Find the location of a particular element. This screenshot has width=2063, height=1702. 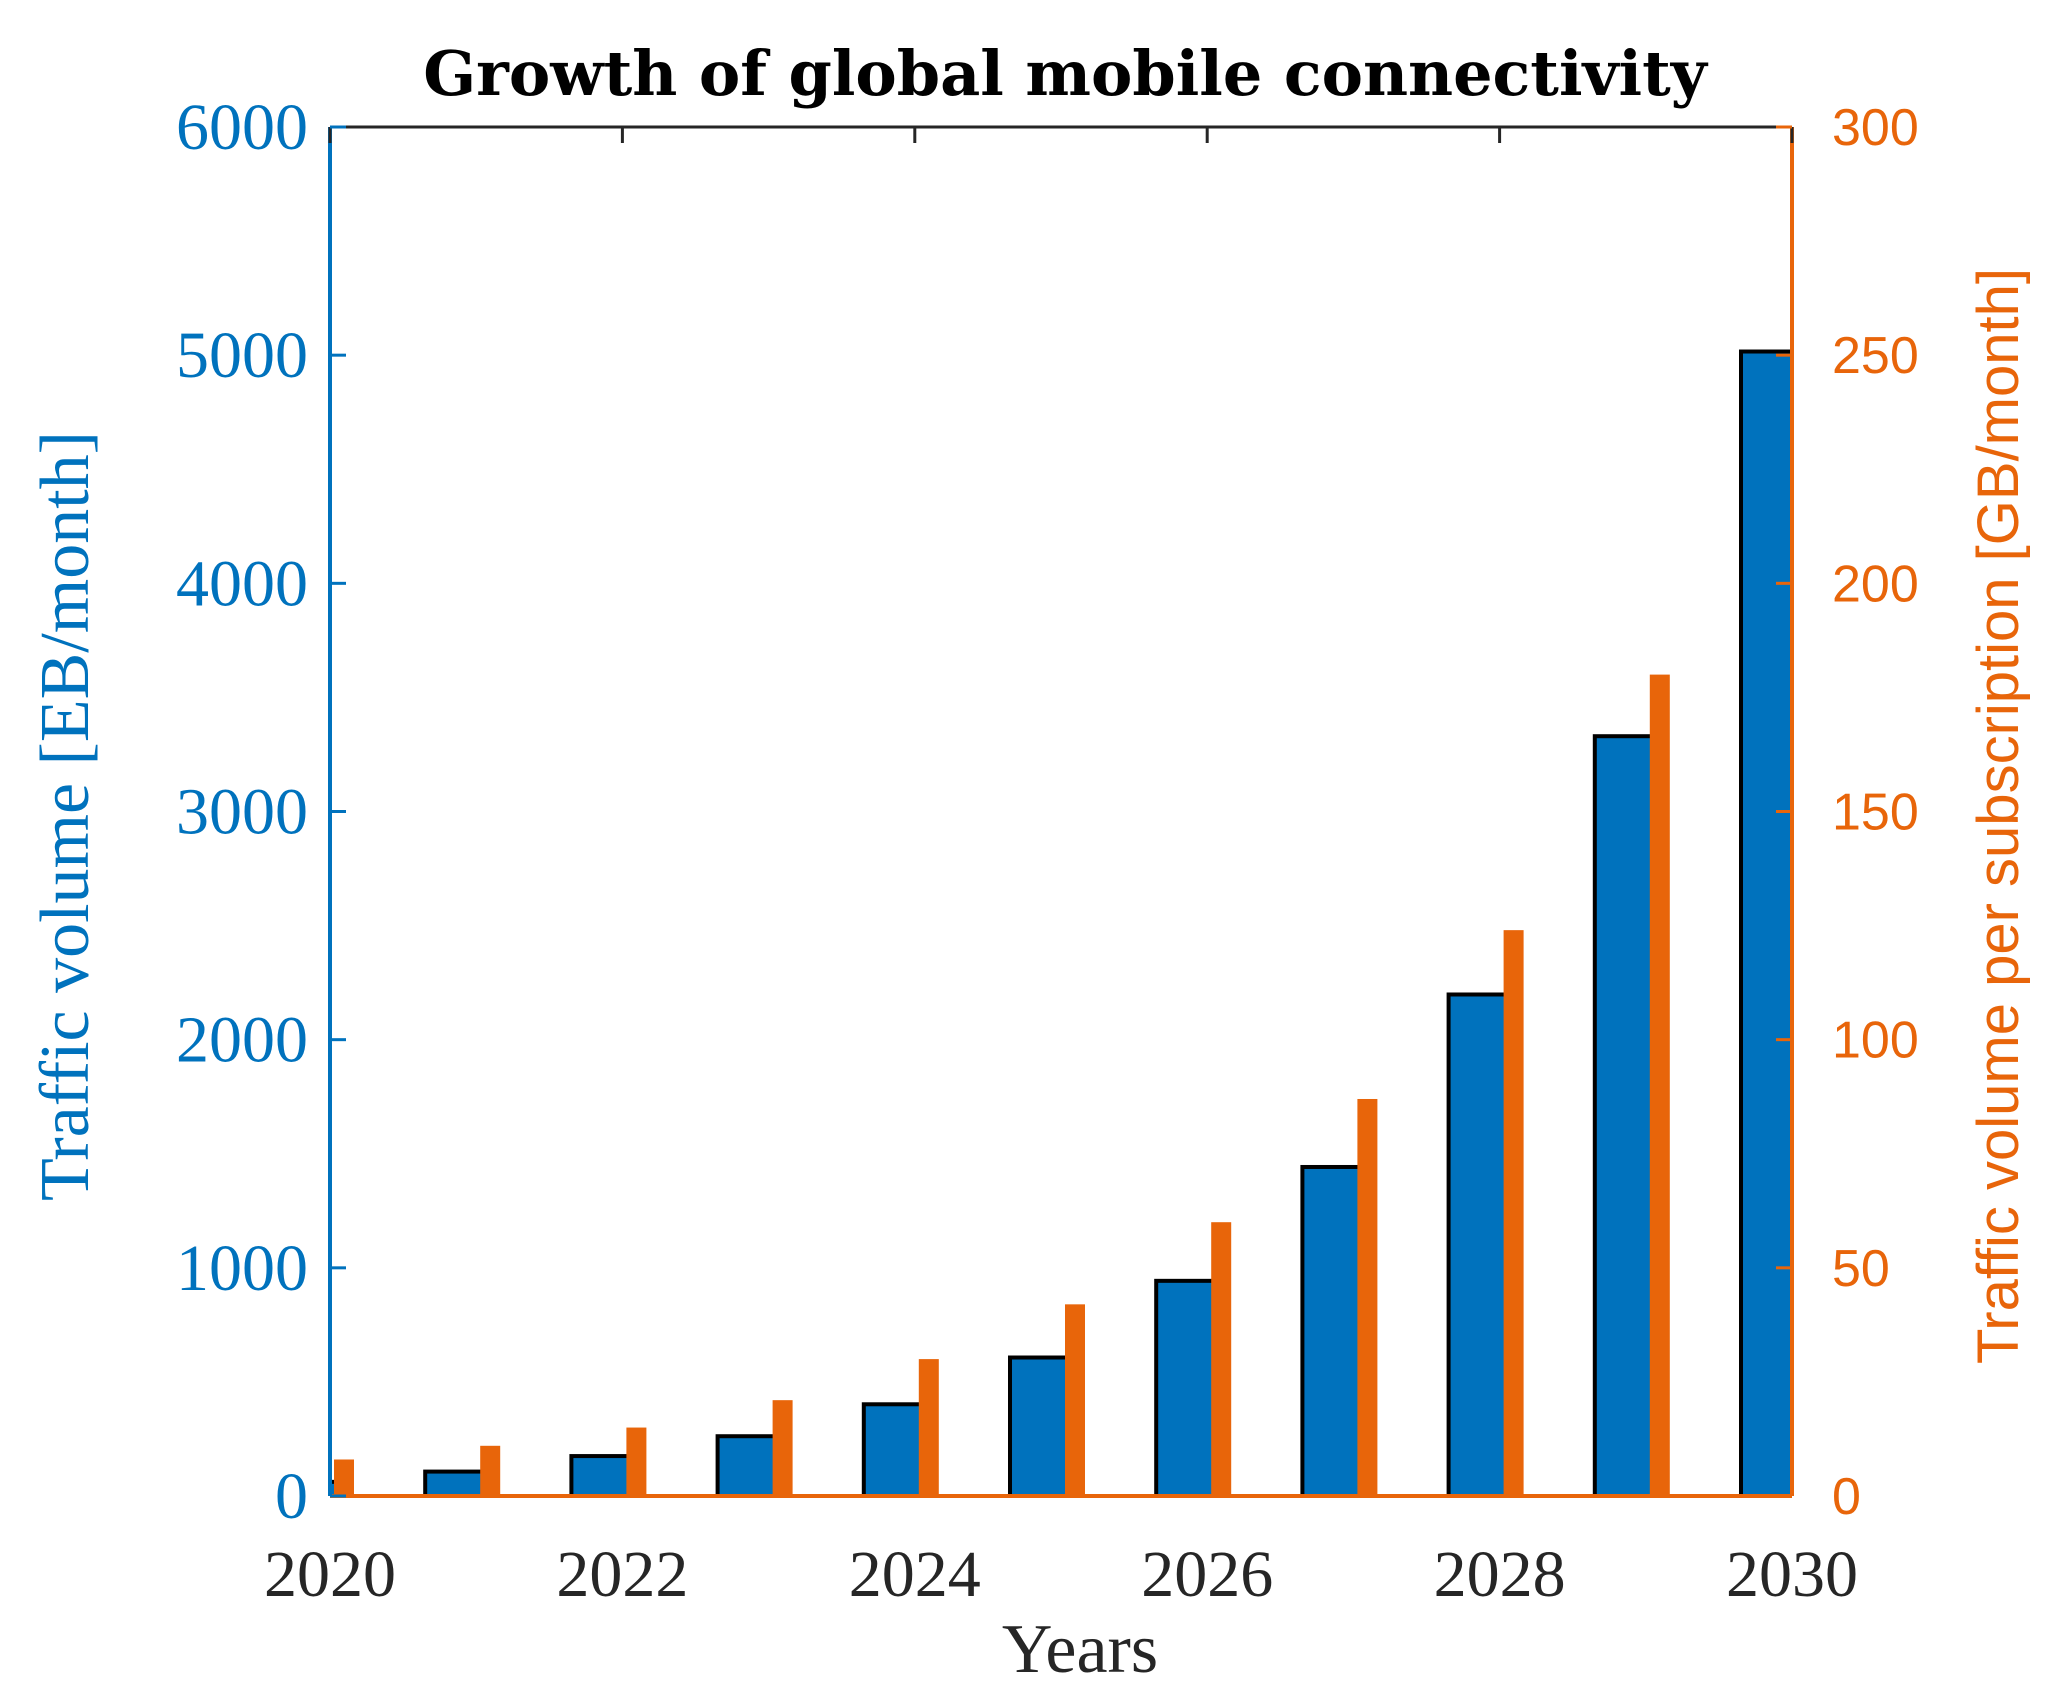

bar-traffic-volume-2030 is located at coordinates (1765, 923).